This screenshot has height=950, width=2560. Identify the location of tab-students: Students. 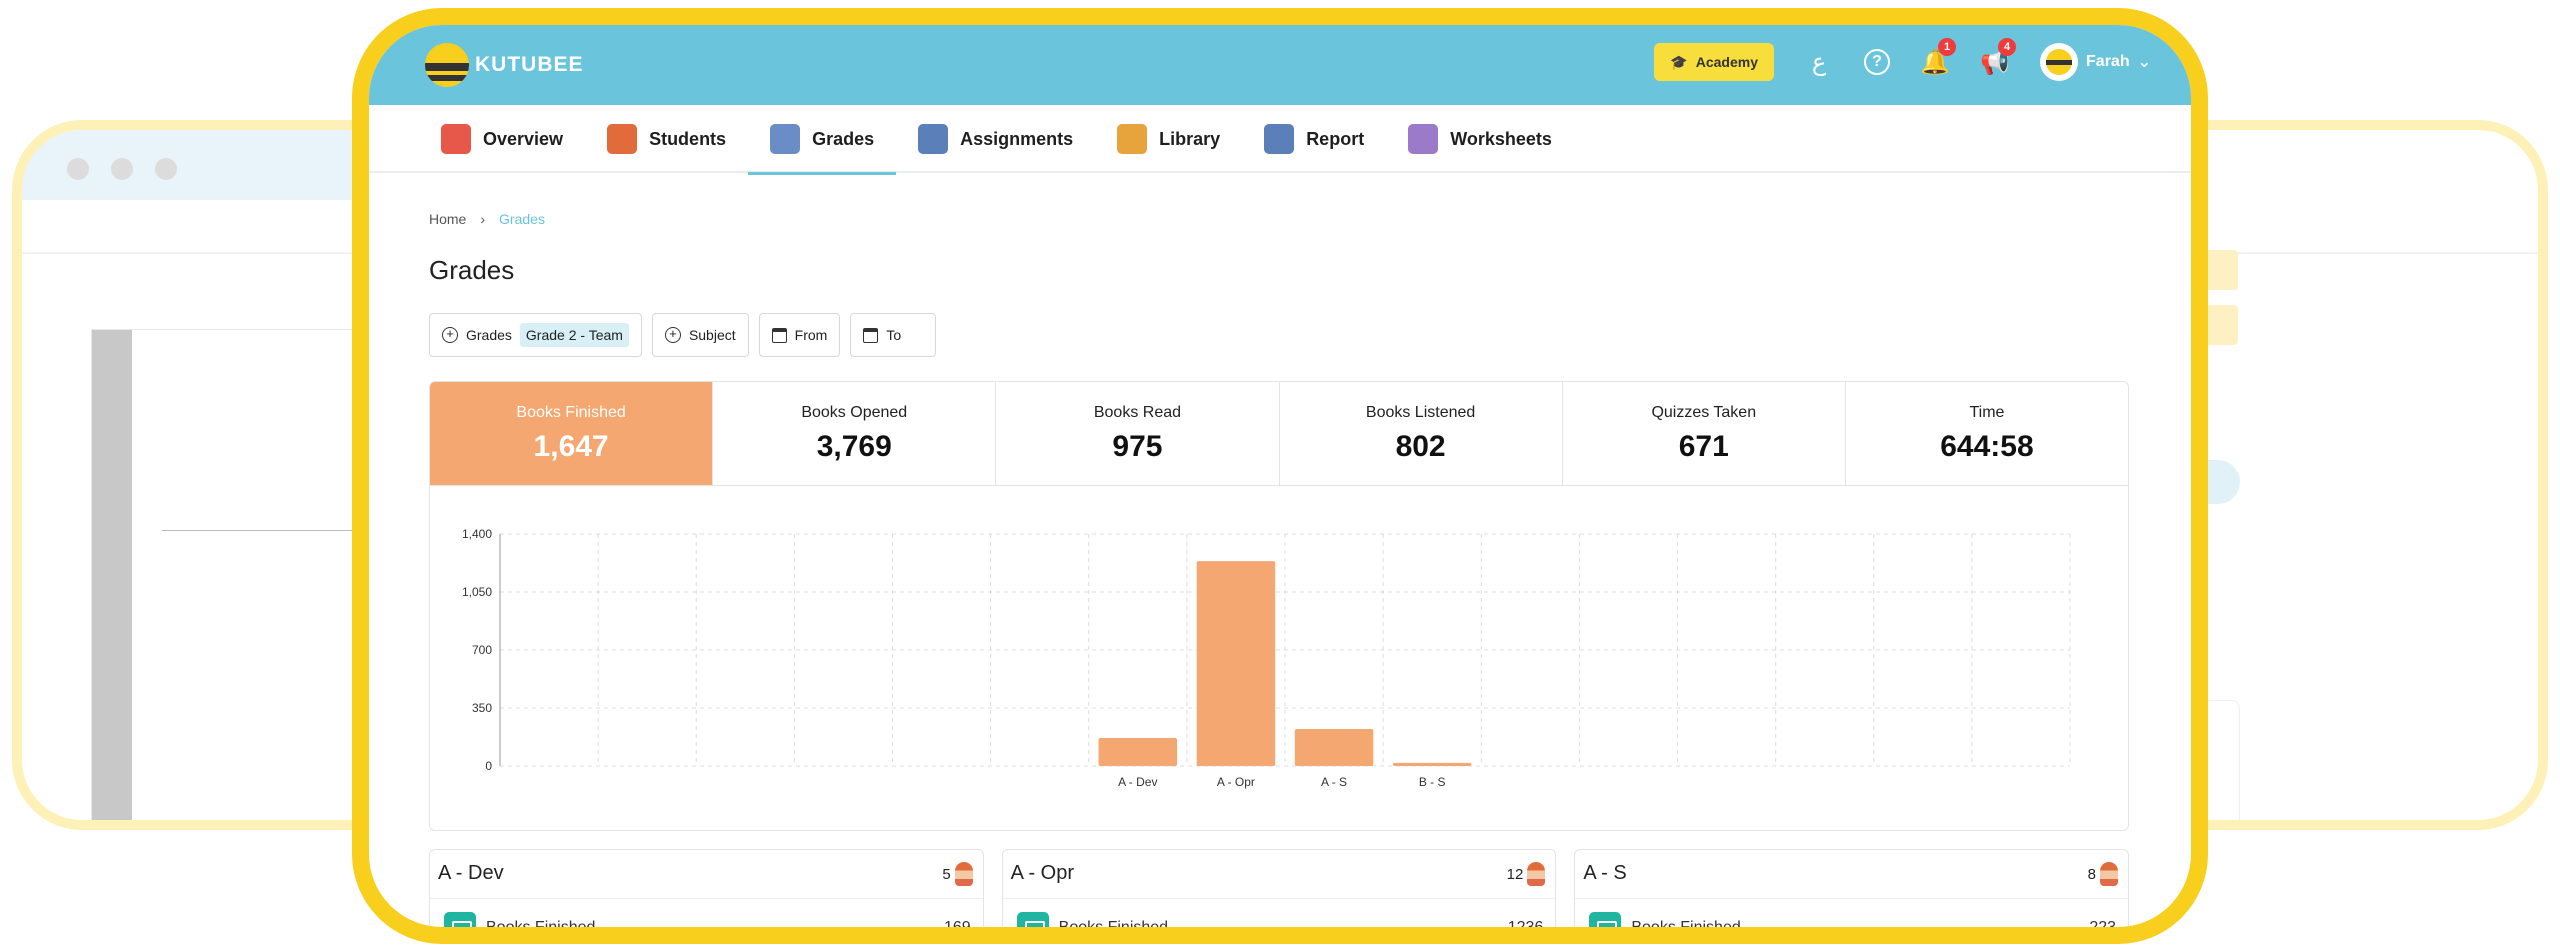
(666, 139).